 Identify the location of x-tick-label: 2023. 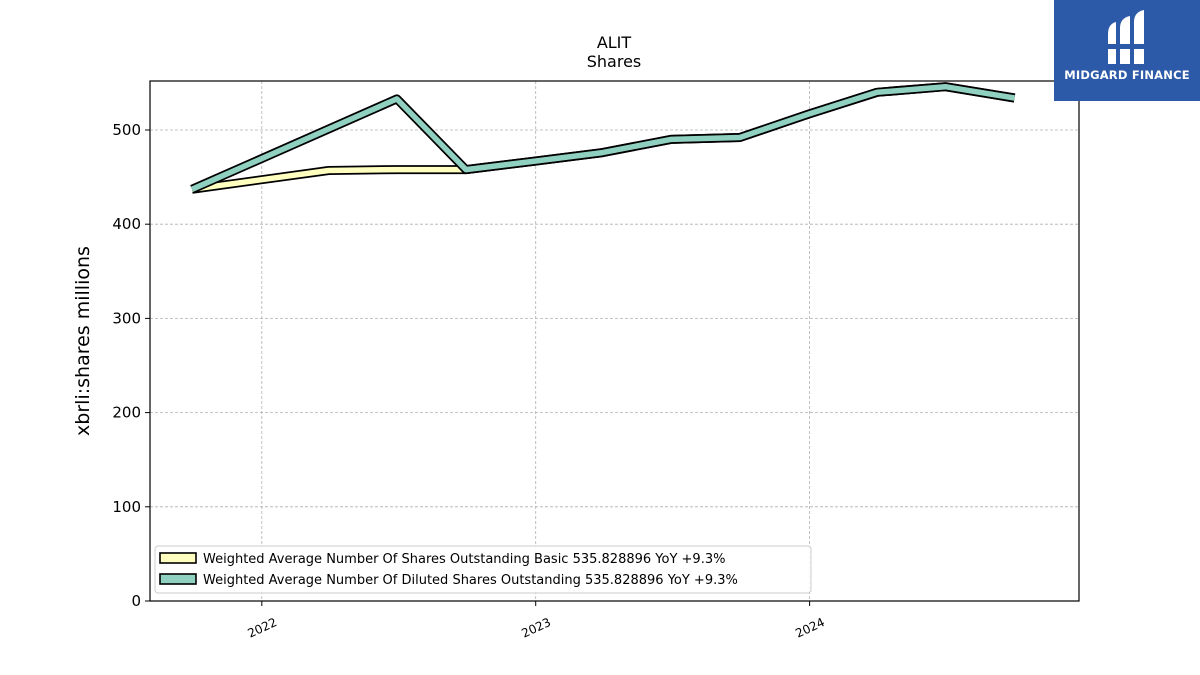
(536, 628).